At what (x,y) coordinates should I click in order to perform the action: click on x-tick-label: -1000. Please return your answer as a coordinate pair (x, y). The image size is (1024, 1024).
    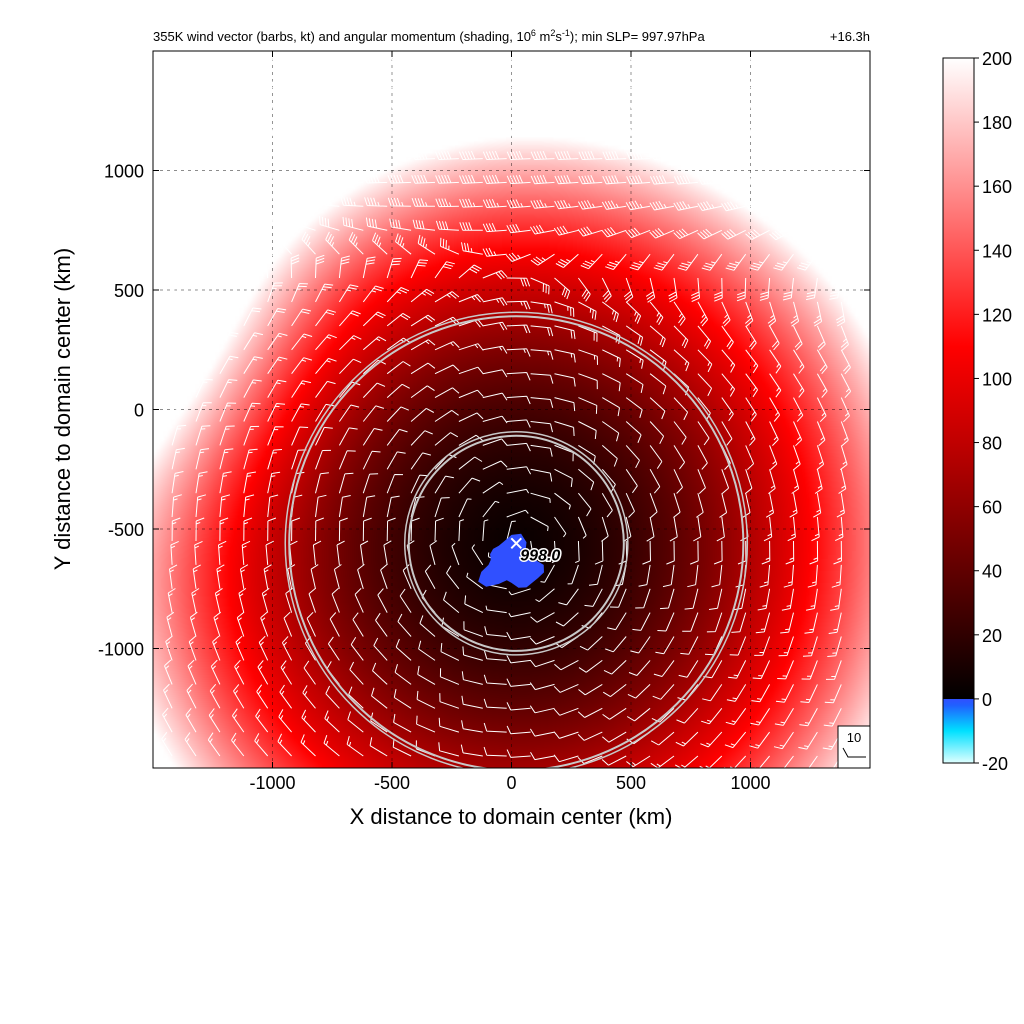
    Looking at the image, I should click on (272, 783).